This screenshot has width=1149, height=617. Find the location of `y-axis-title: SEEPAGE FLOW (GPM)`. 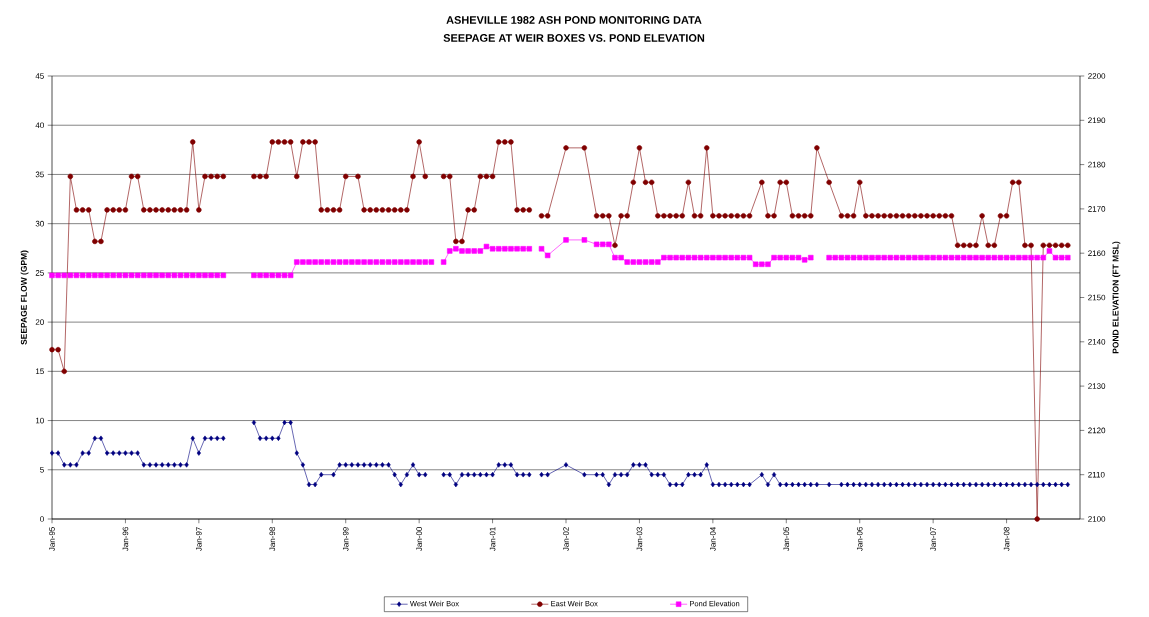

y-axis-title: SEEPAGE FLOW (GPM) is located at coordinates (24, 297).